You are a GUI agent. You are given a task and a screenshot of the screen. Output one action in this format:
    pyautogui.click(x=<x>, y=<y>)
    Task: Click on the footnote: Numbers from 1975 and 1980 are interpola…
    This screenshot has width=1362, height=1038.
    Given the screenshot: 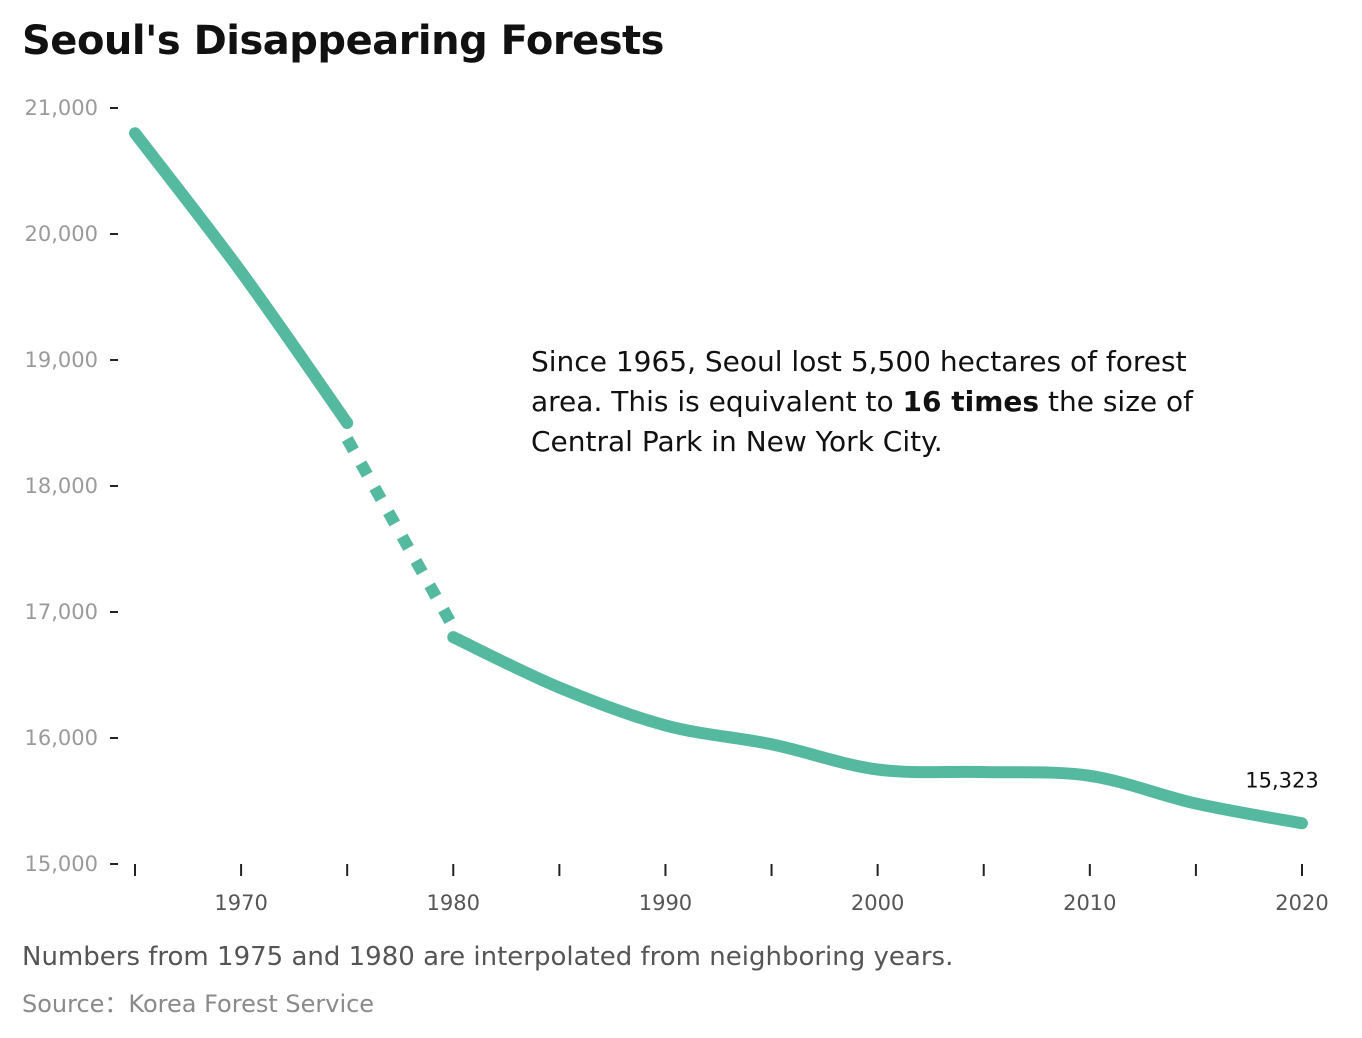 What is the action you would take?
    pyautogui.click(x=488, y=957)
    